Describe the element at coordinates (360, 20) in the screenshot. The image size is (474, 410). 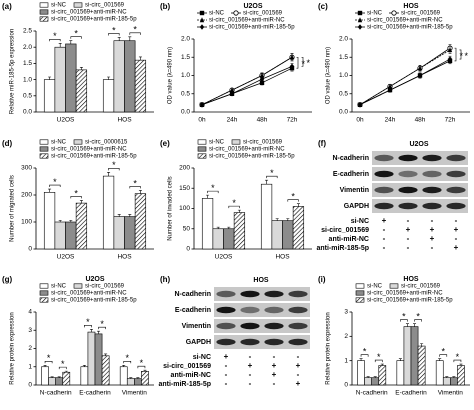
I see `legend-marker` at that location.